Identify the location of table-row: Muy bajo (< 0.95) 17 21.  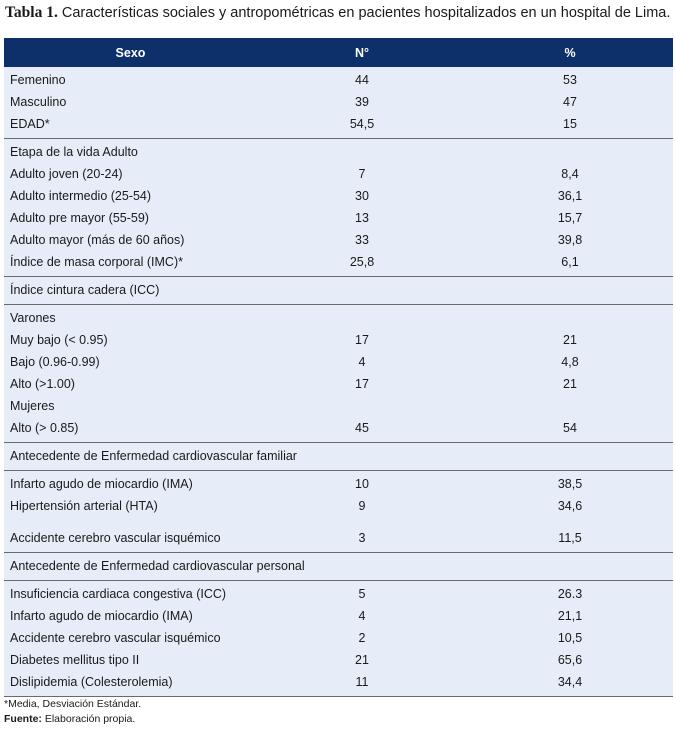
(338, 340).